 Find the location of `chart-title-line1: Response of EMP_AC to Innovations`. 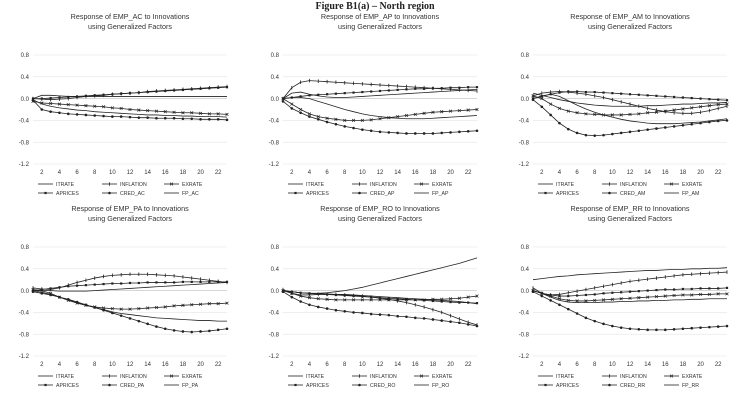

chart-title-line1: Response of EMP_AC to Innovations is located at coordinates (130, 16).